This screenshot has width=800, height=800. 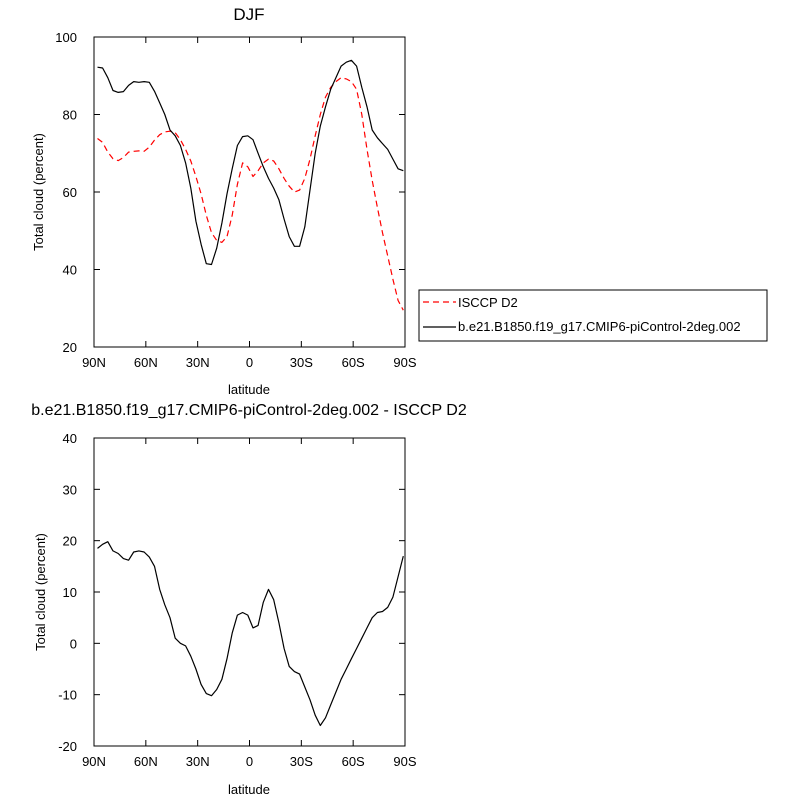 What do you see at coordinates (66, 37) in the screenshot?
I see `top-y-tick-label: 100` at bounding box center [66, 37].